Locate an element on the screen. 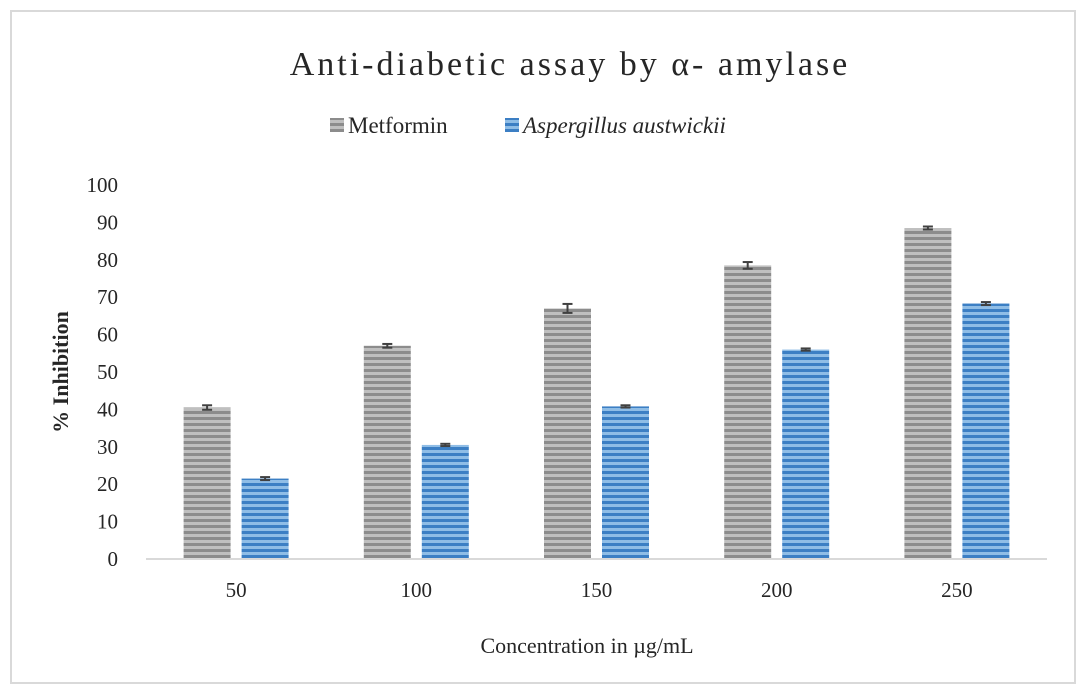  x-tick-label: 150 is located at coordinates (597, 590).